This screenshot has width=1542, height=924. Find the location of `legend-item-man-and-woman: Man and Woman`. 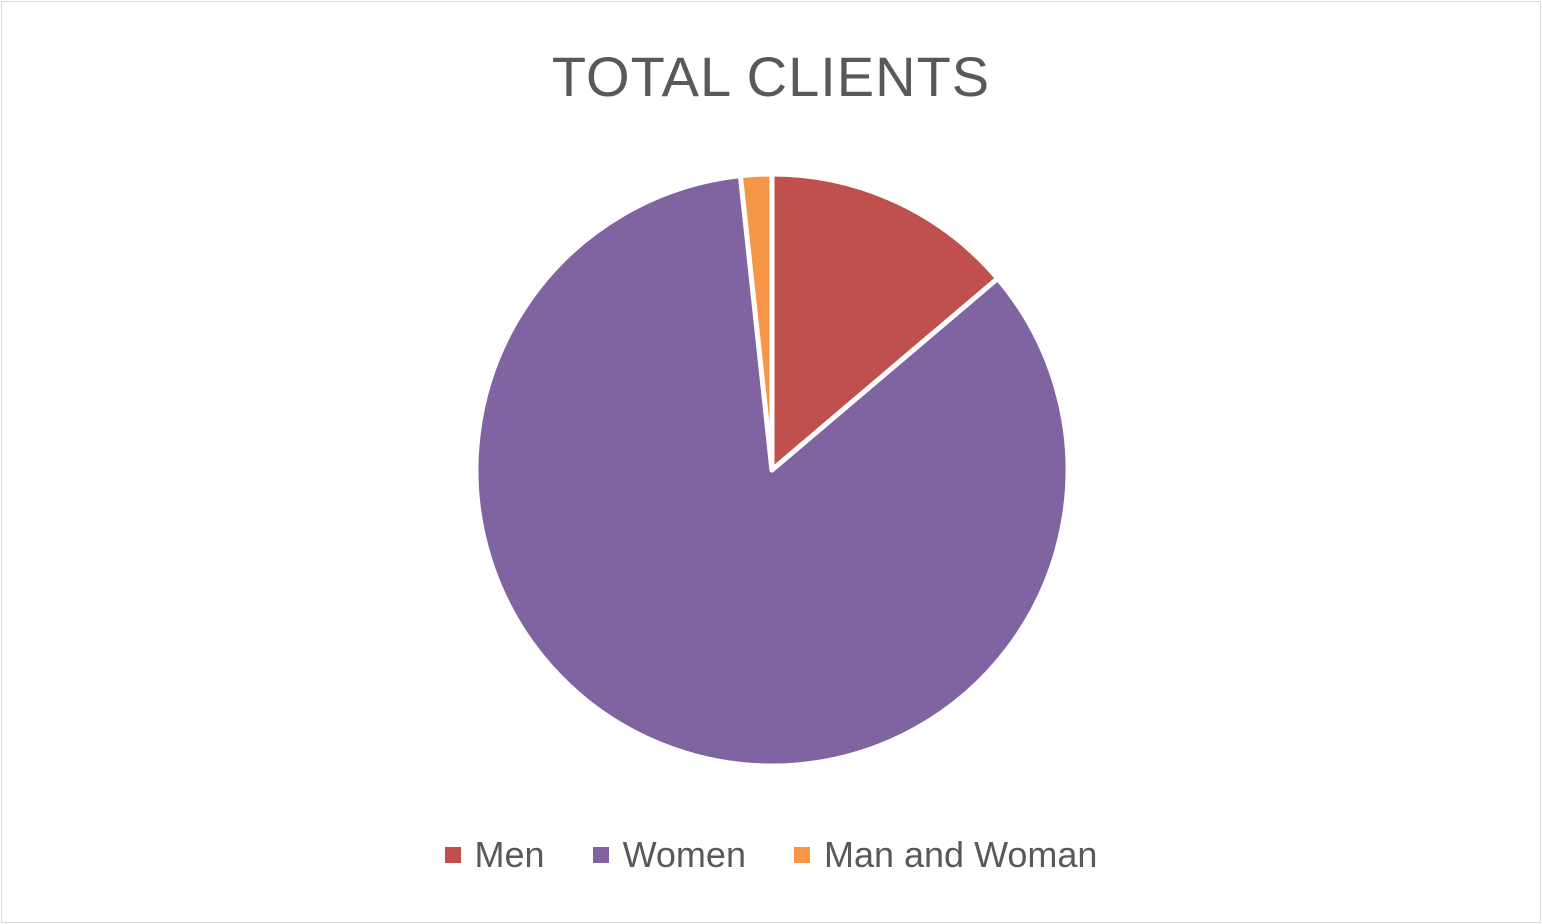

legend-item-man-and-woman: Man and Woman is located at coordinates (945, 855).